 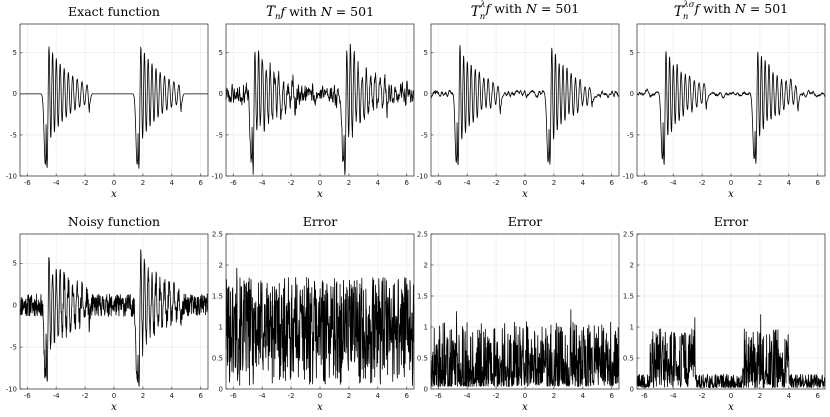 I want to click on panel-5: -6 -4 -2 0 2 4 6 -10 -5 0 5 x Noisy function, so click(x=107, y=313).